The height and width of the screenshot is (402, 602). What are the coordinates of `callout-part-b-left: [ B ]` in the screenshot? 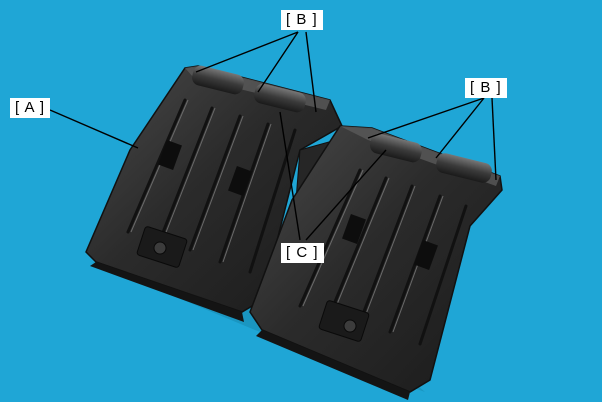 It's located at (302, 20).